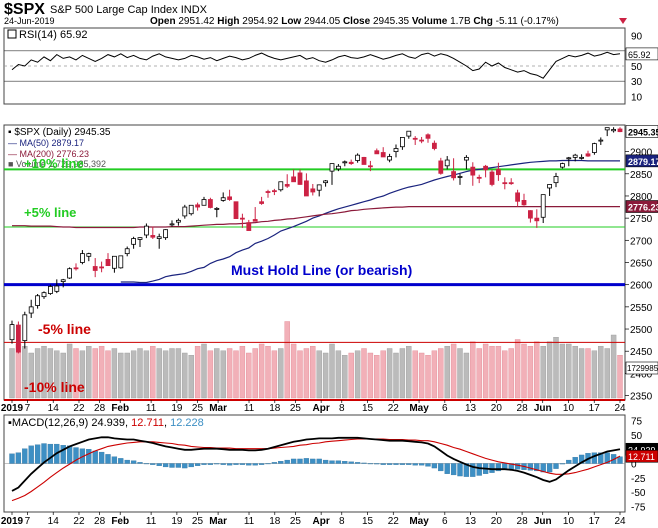  What do you see at coordinates (641, 54) in the screenshot?
I see `rsi-value-tag` at bounding box center [641, 54].